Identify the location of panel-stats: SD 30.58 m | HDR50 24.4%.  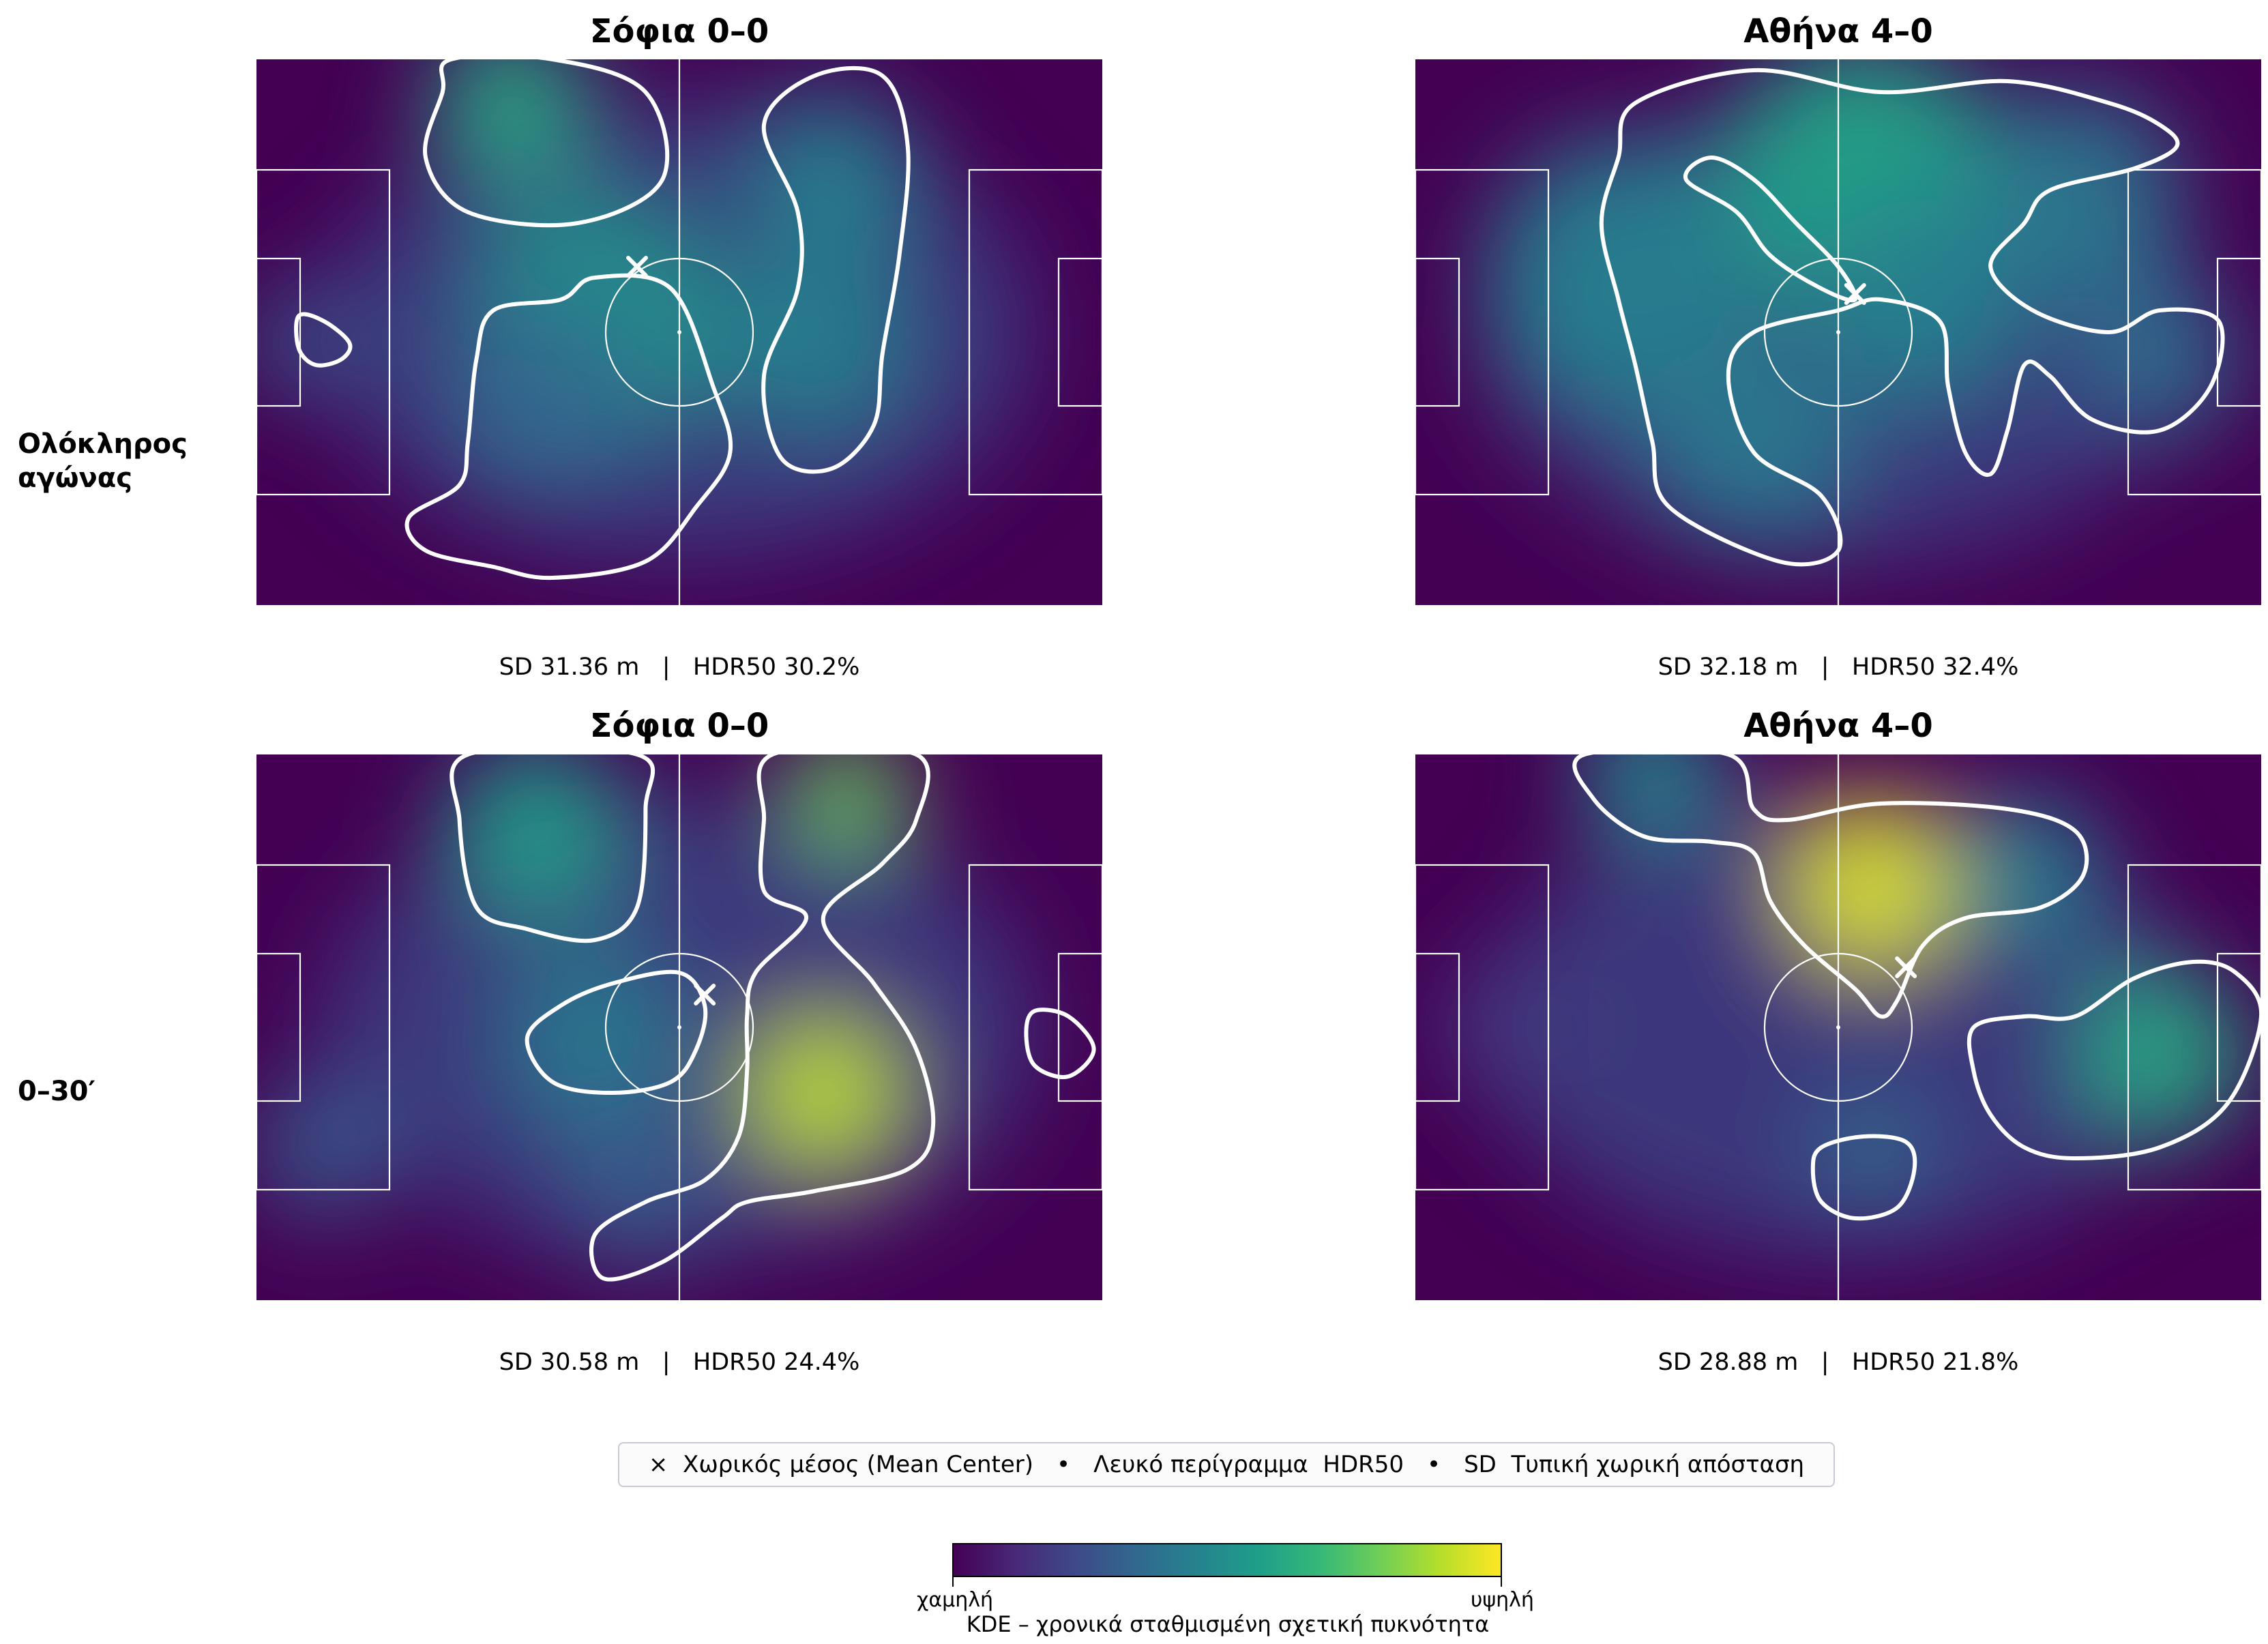
(680, 1362).